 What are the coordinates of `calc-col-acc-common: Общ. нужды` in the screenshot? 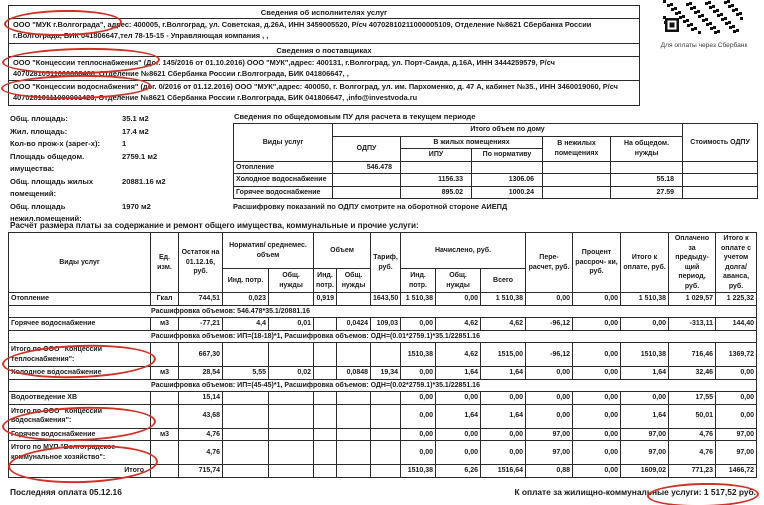 It's located at (458, 280).